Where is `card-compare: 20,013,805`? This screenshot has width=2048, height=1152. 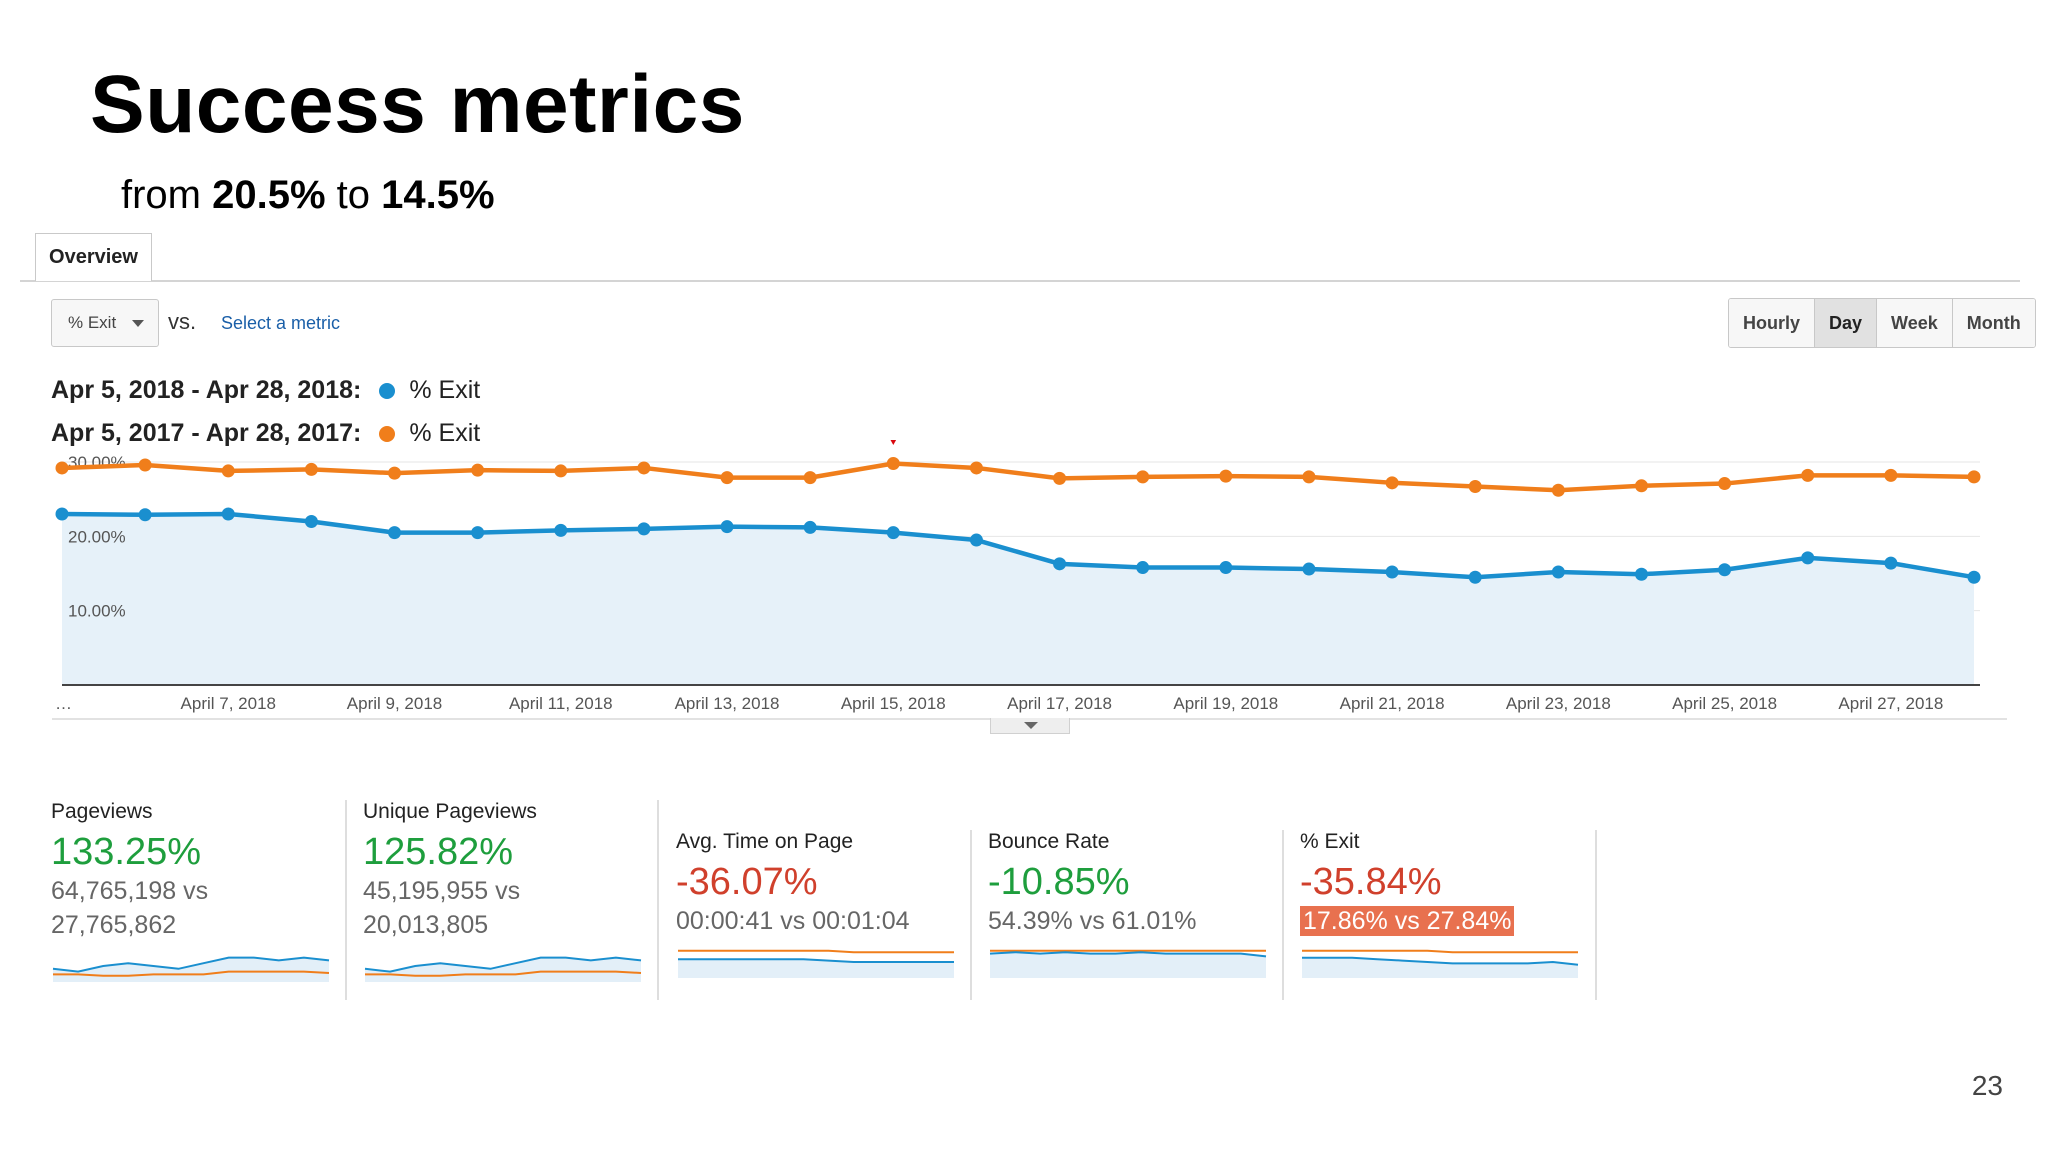 card-compare: 20,013,805 is located at coordinates (426, 925).